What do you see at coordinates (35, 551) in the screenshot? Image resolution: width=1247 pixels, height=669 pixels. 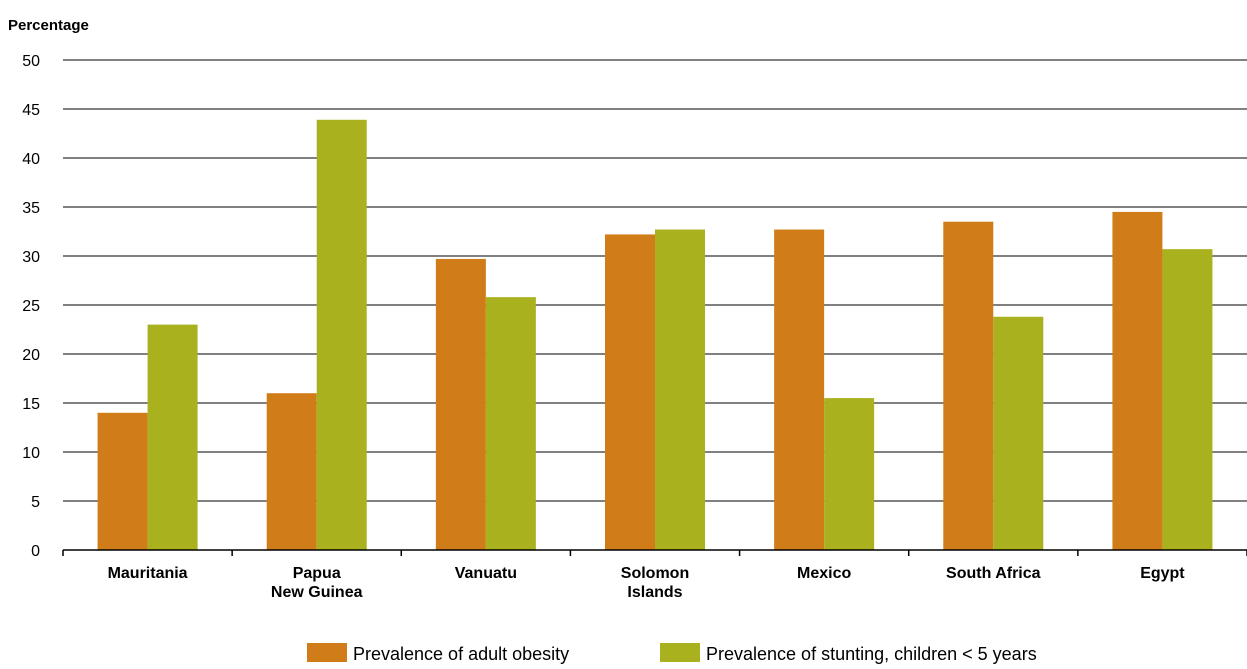 I see `y-tick-label: 0` at bounding box center [35, 551].